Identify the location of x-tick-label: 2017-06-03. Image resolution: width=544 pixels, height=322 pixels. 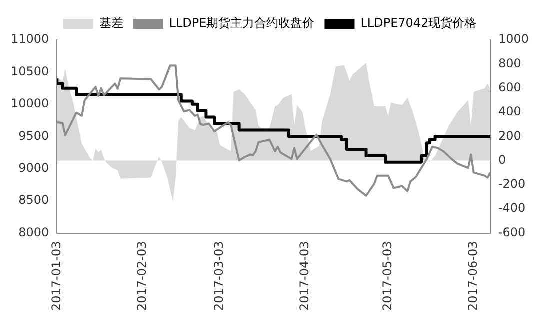
(473, 276).